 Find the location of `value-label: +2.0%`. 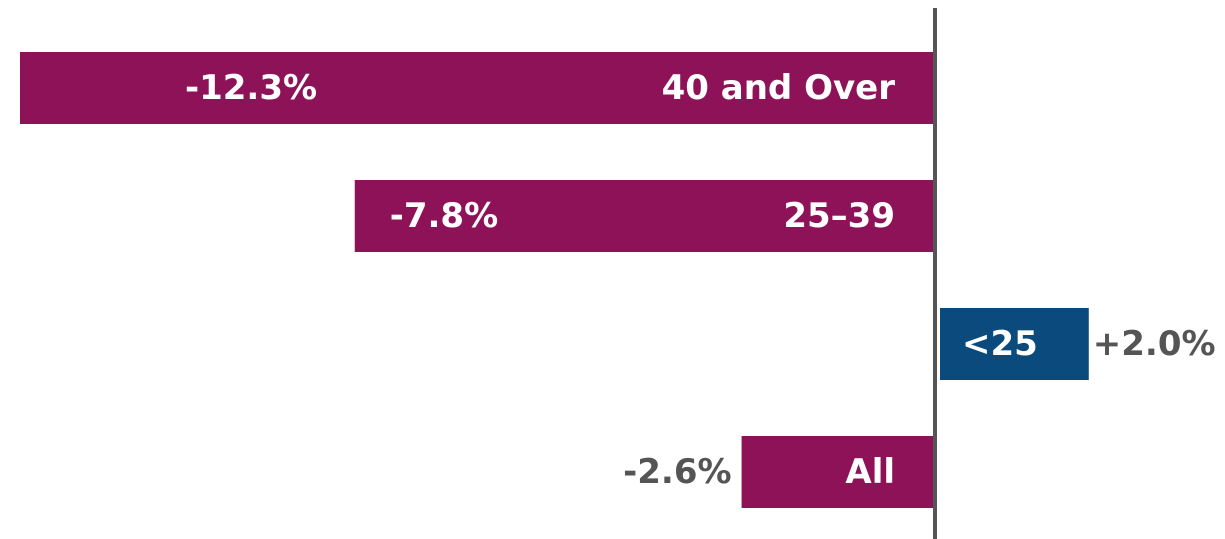

value-label: +2.0% is located at coordinates (1154, 344).